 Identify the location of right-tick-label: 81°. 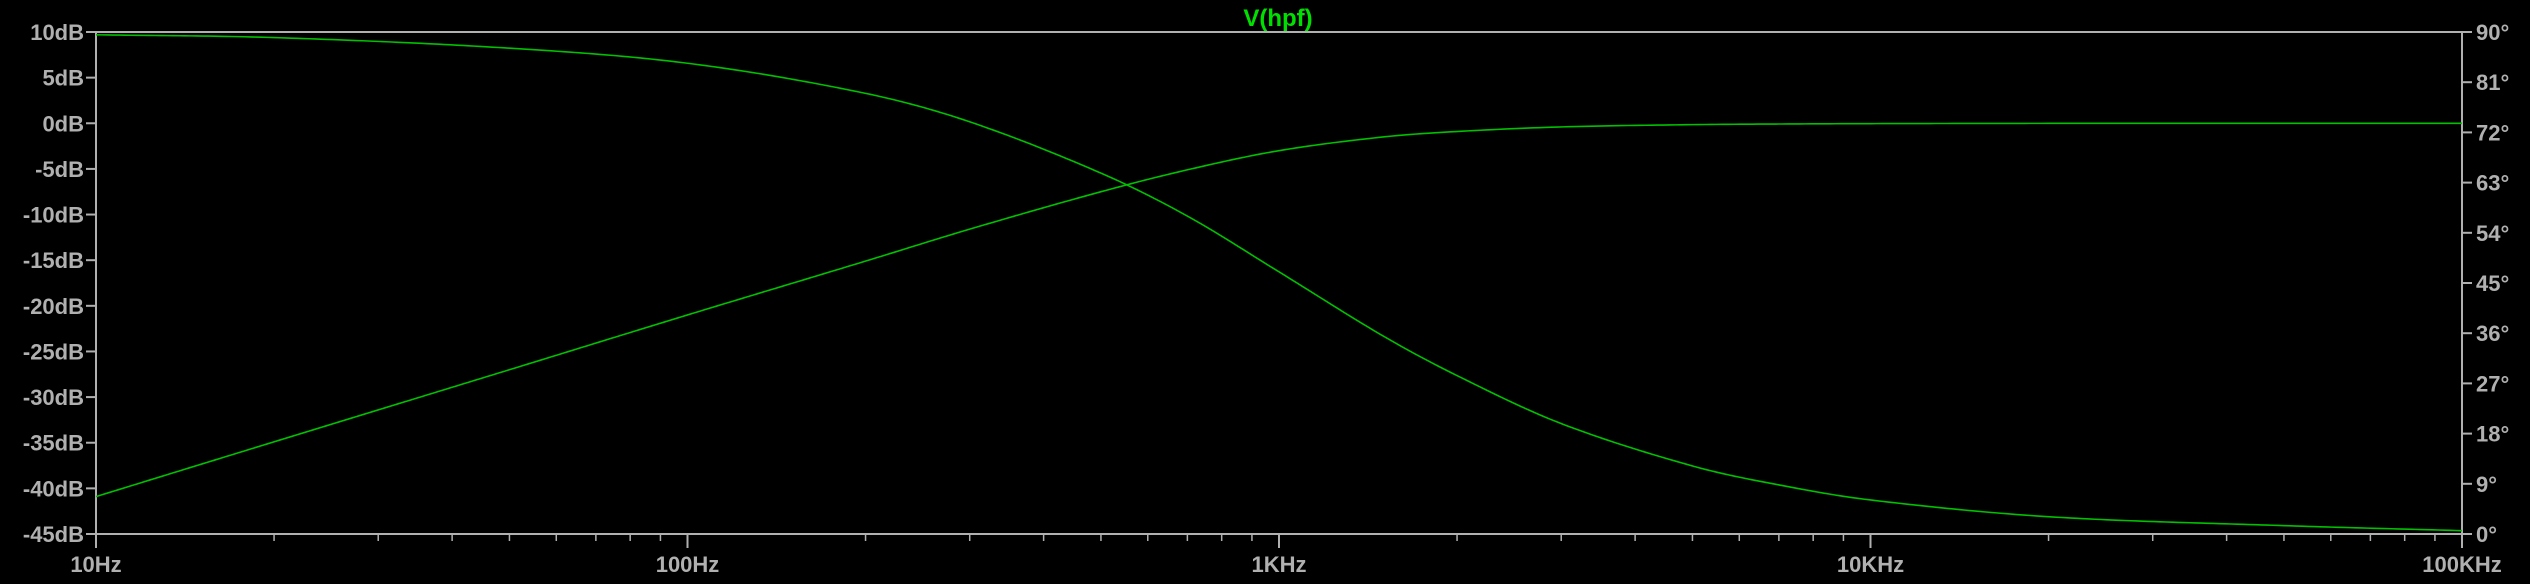
(2492, 82).